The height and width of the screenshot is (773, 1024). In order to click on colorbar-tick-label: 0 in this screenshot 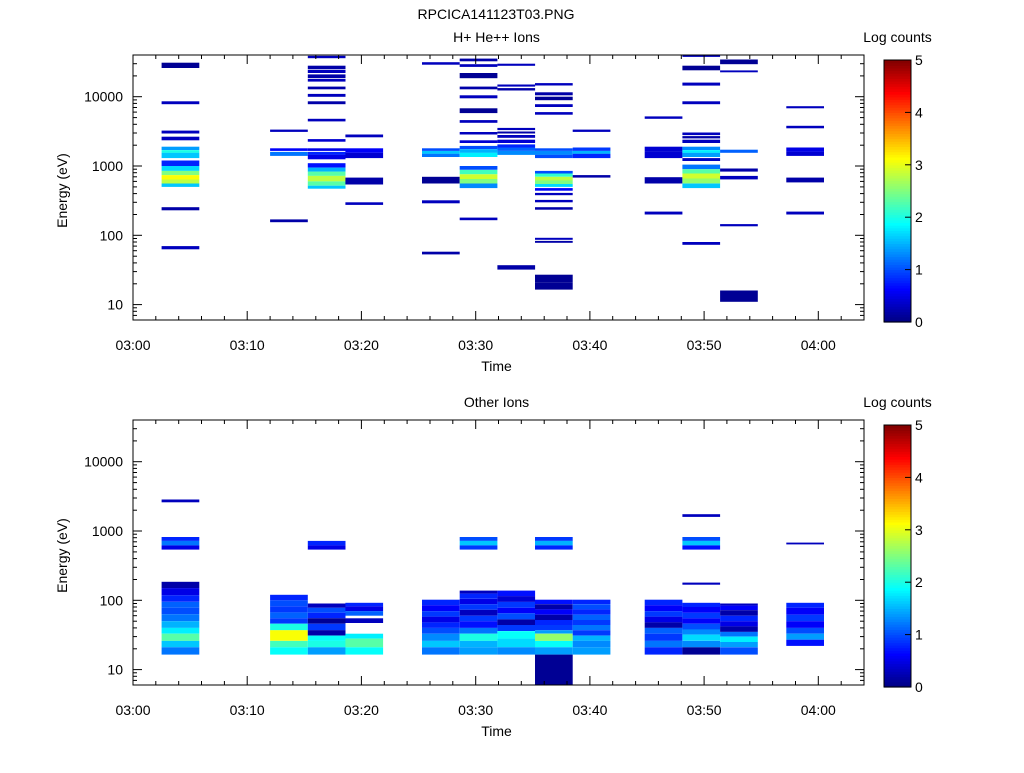, I will do `click(919, 687)`.